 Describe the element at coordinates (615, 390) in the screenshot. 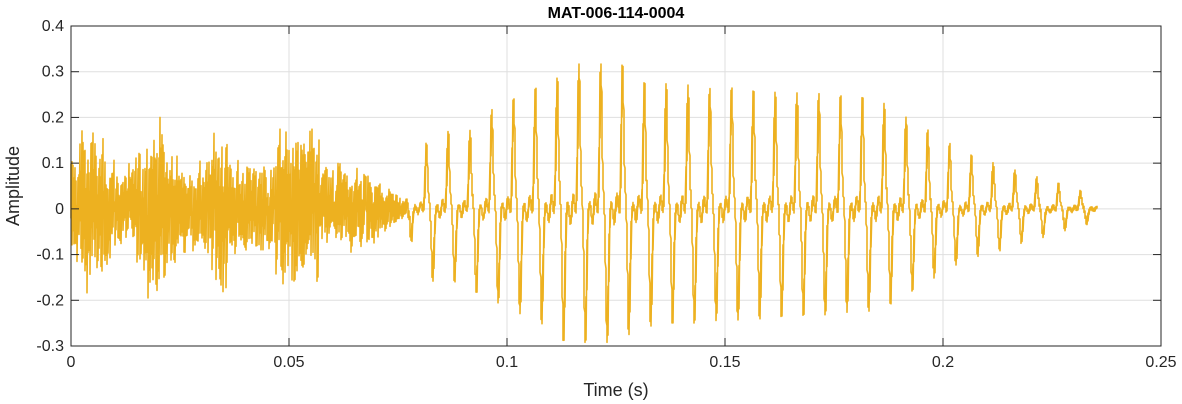

I see `x-axis-label: Time (s)` at that location.